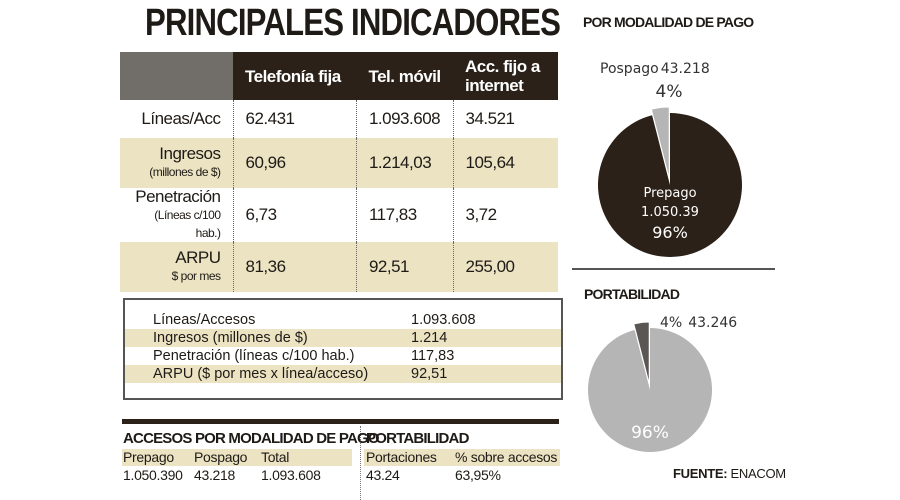 Image resolution: width=900 pixels, height=500 pixels. Describe the element at coordinates (353, 23) in the screenshot. I see `page-title: PRINCIPALES INDICADORES` at that location.